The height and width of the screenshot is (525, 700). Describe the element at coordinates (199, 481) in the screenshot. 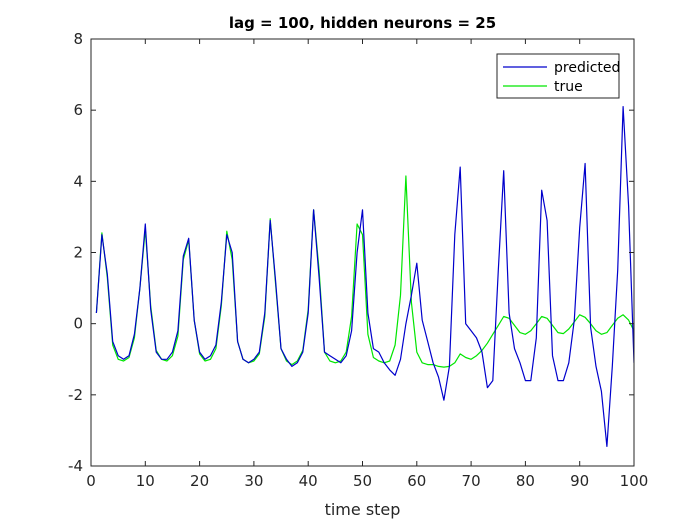

I see `x-tick-label: 20` at that location.